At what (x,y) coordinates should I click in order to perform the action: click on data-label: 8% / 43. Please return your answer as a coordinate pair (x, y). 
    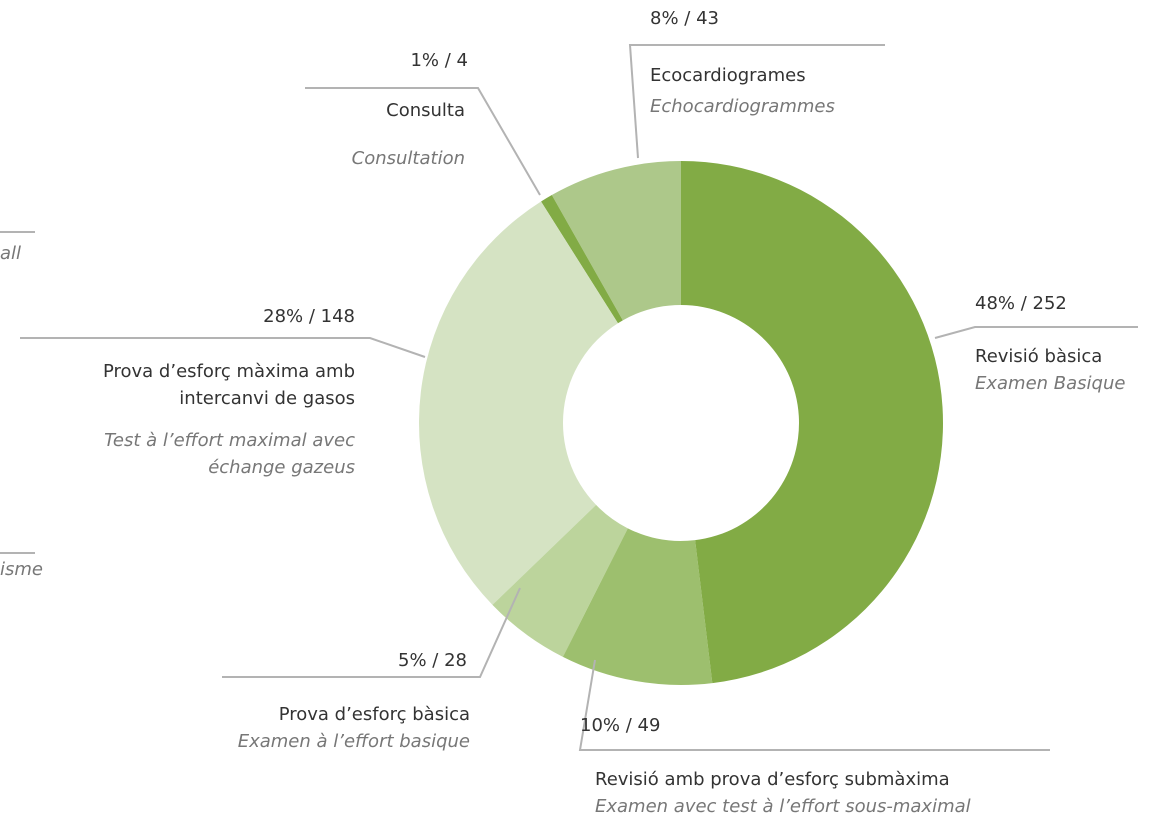
    Looking at the image, I should click on (684, 18).